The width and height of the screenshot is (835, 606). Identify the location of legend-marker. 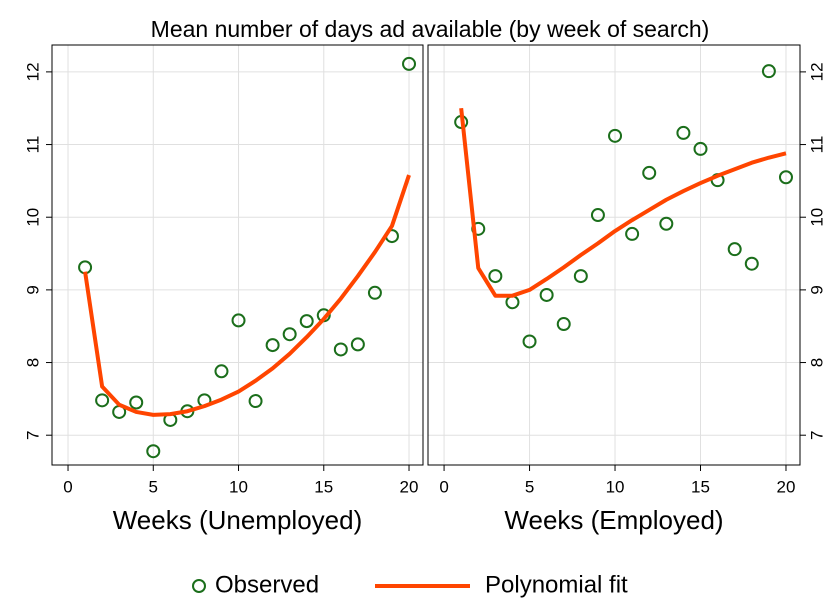
(199, 586).